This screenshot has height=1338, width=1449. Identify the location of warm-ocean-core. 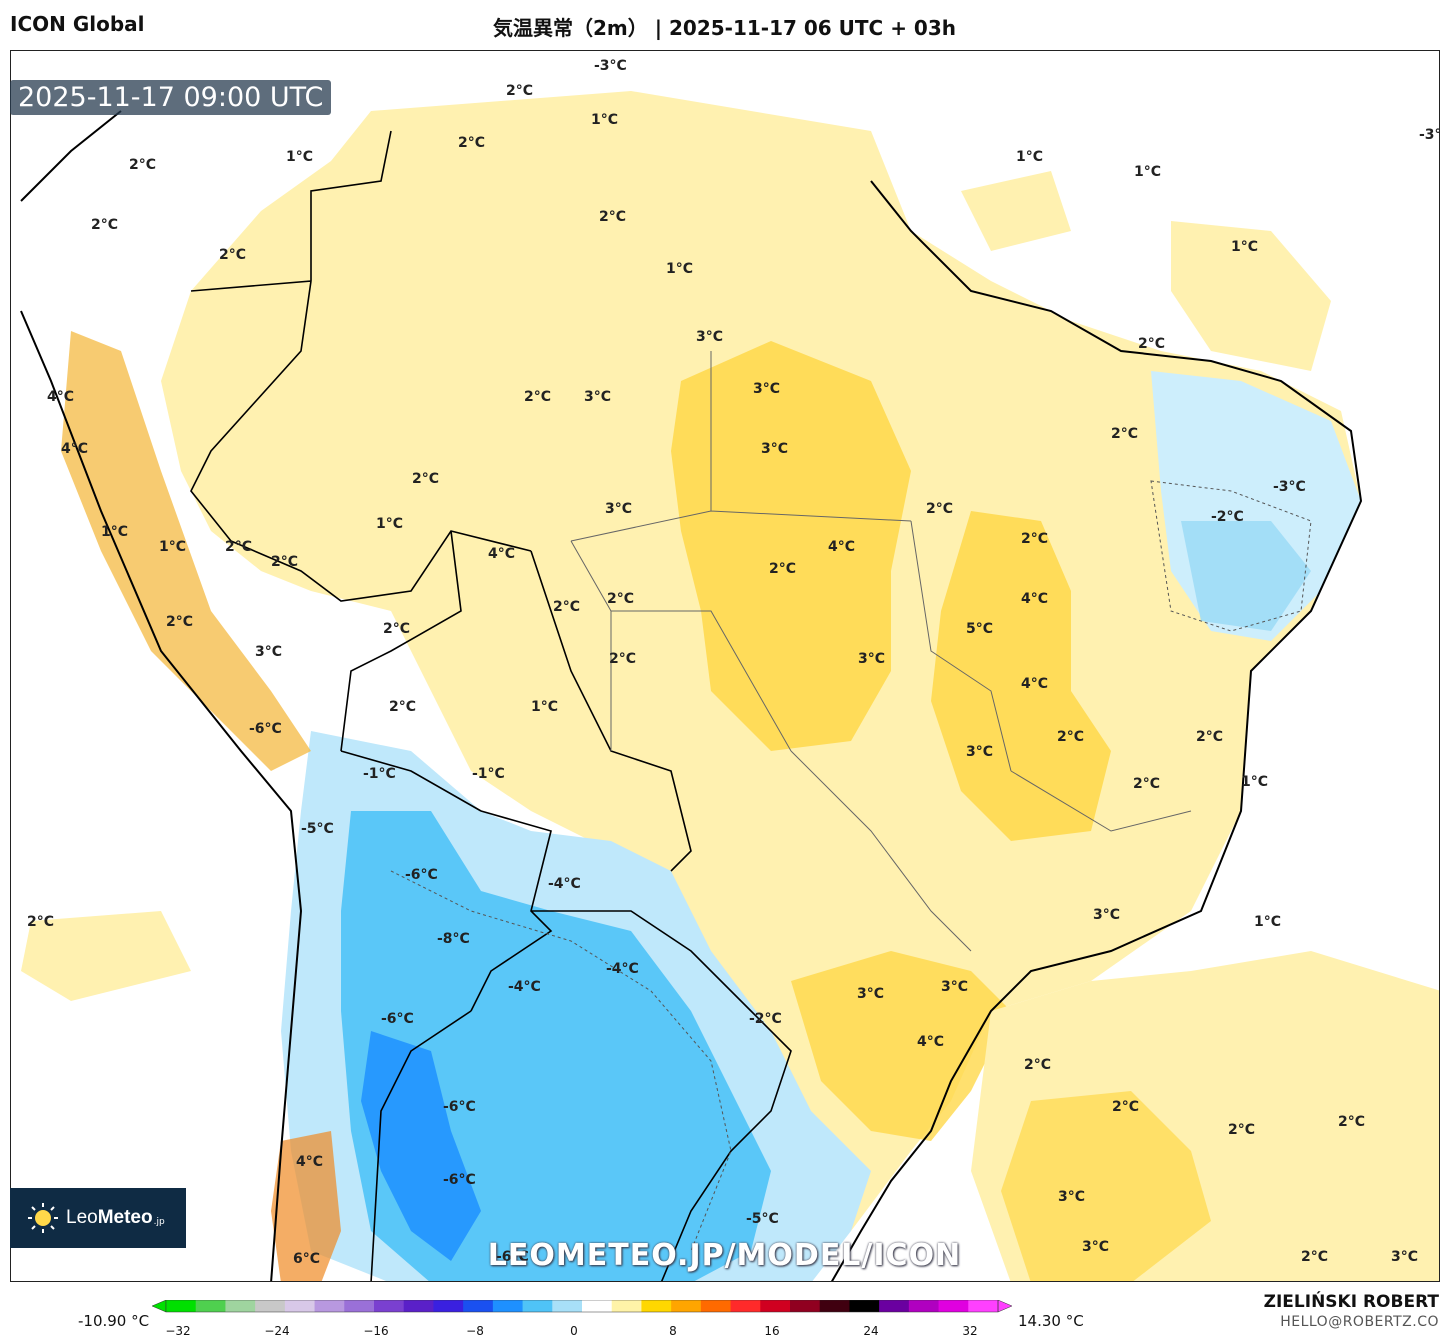
(1106, 1186).